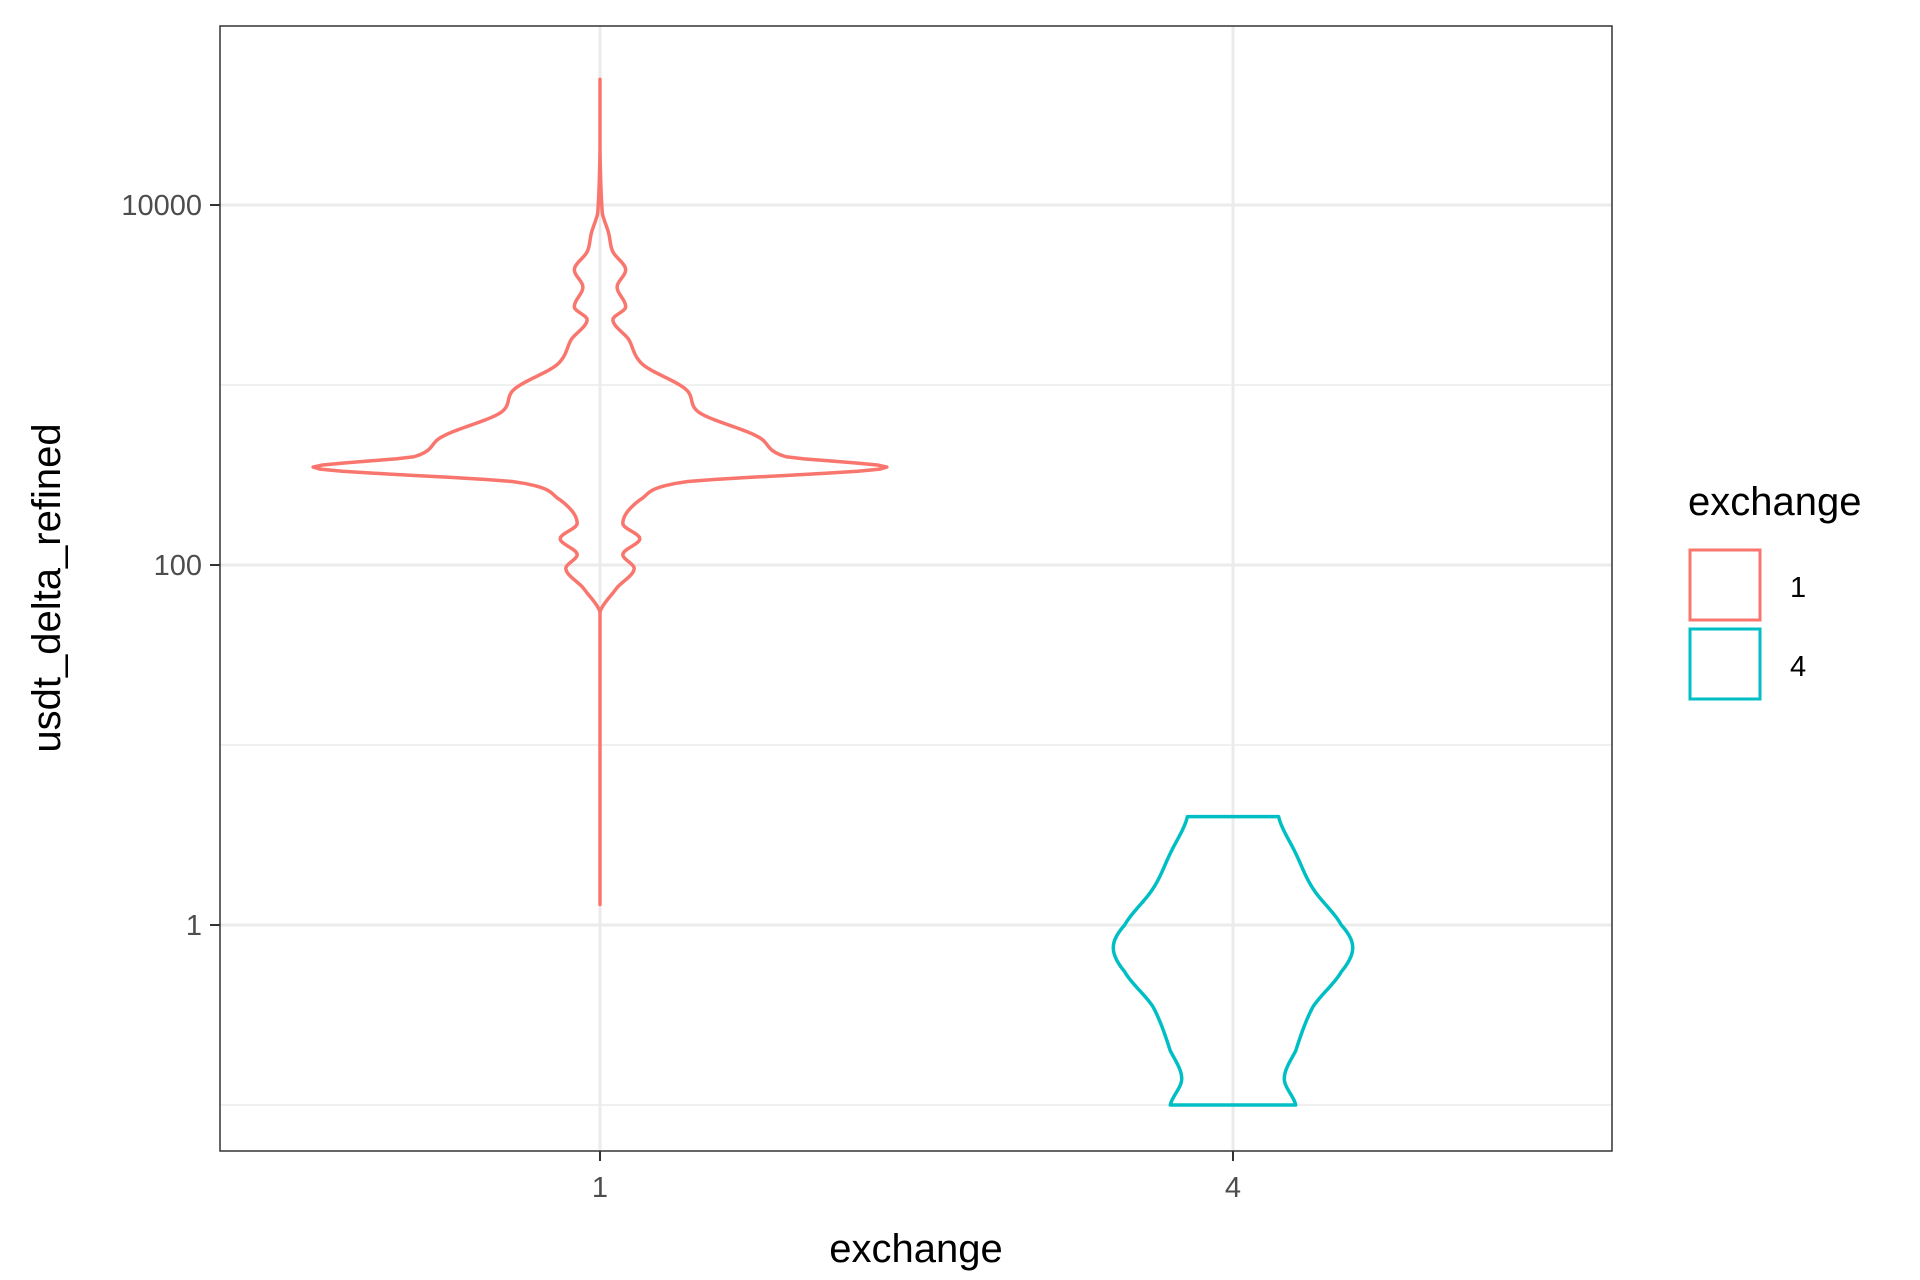 This screenshot has height=1280, width=1920. What do you see at coordinates (47, 587) in the screenshot?
I see `y-axis-title: usdt_delta_refined` at bounding box center [47, 587].